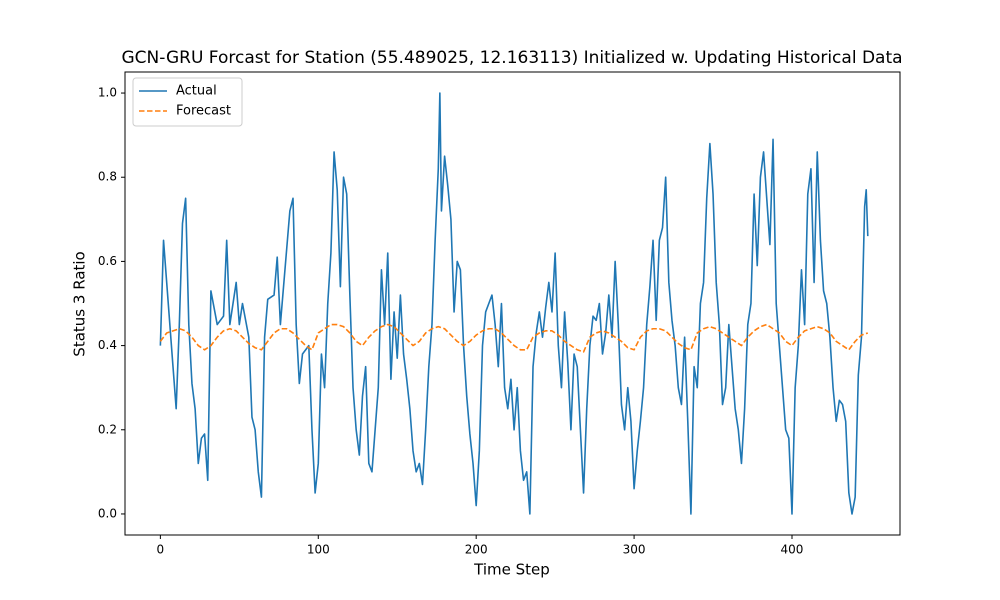 The height and width of the screenshot is (600, 1000). I want to click on x-tick-label: 300, so click(634, 550).